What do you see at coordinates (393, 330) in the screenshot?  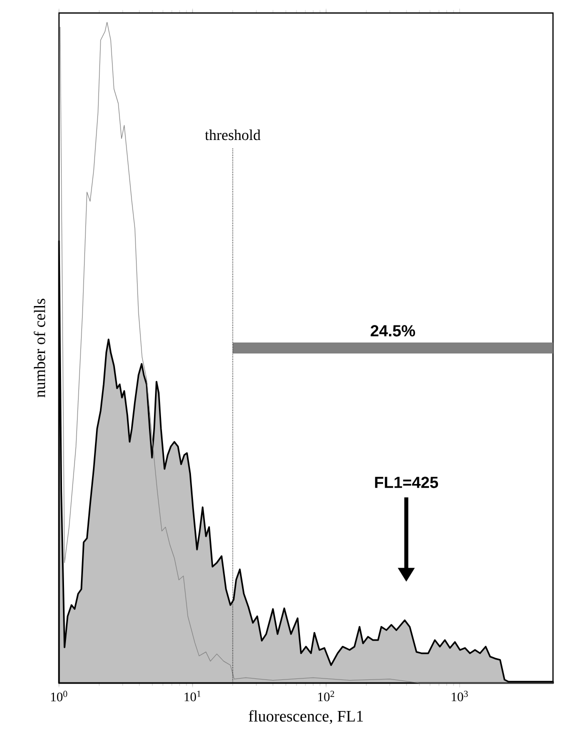 I see `annotation: 24.5%` at bounding box center [393, 330].